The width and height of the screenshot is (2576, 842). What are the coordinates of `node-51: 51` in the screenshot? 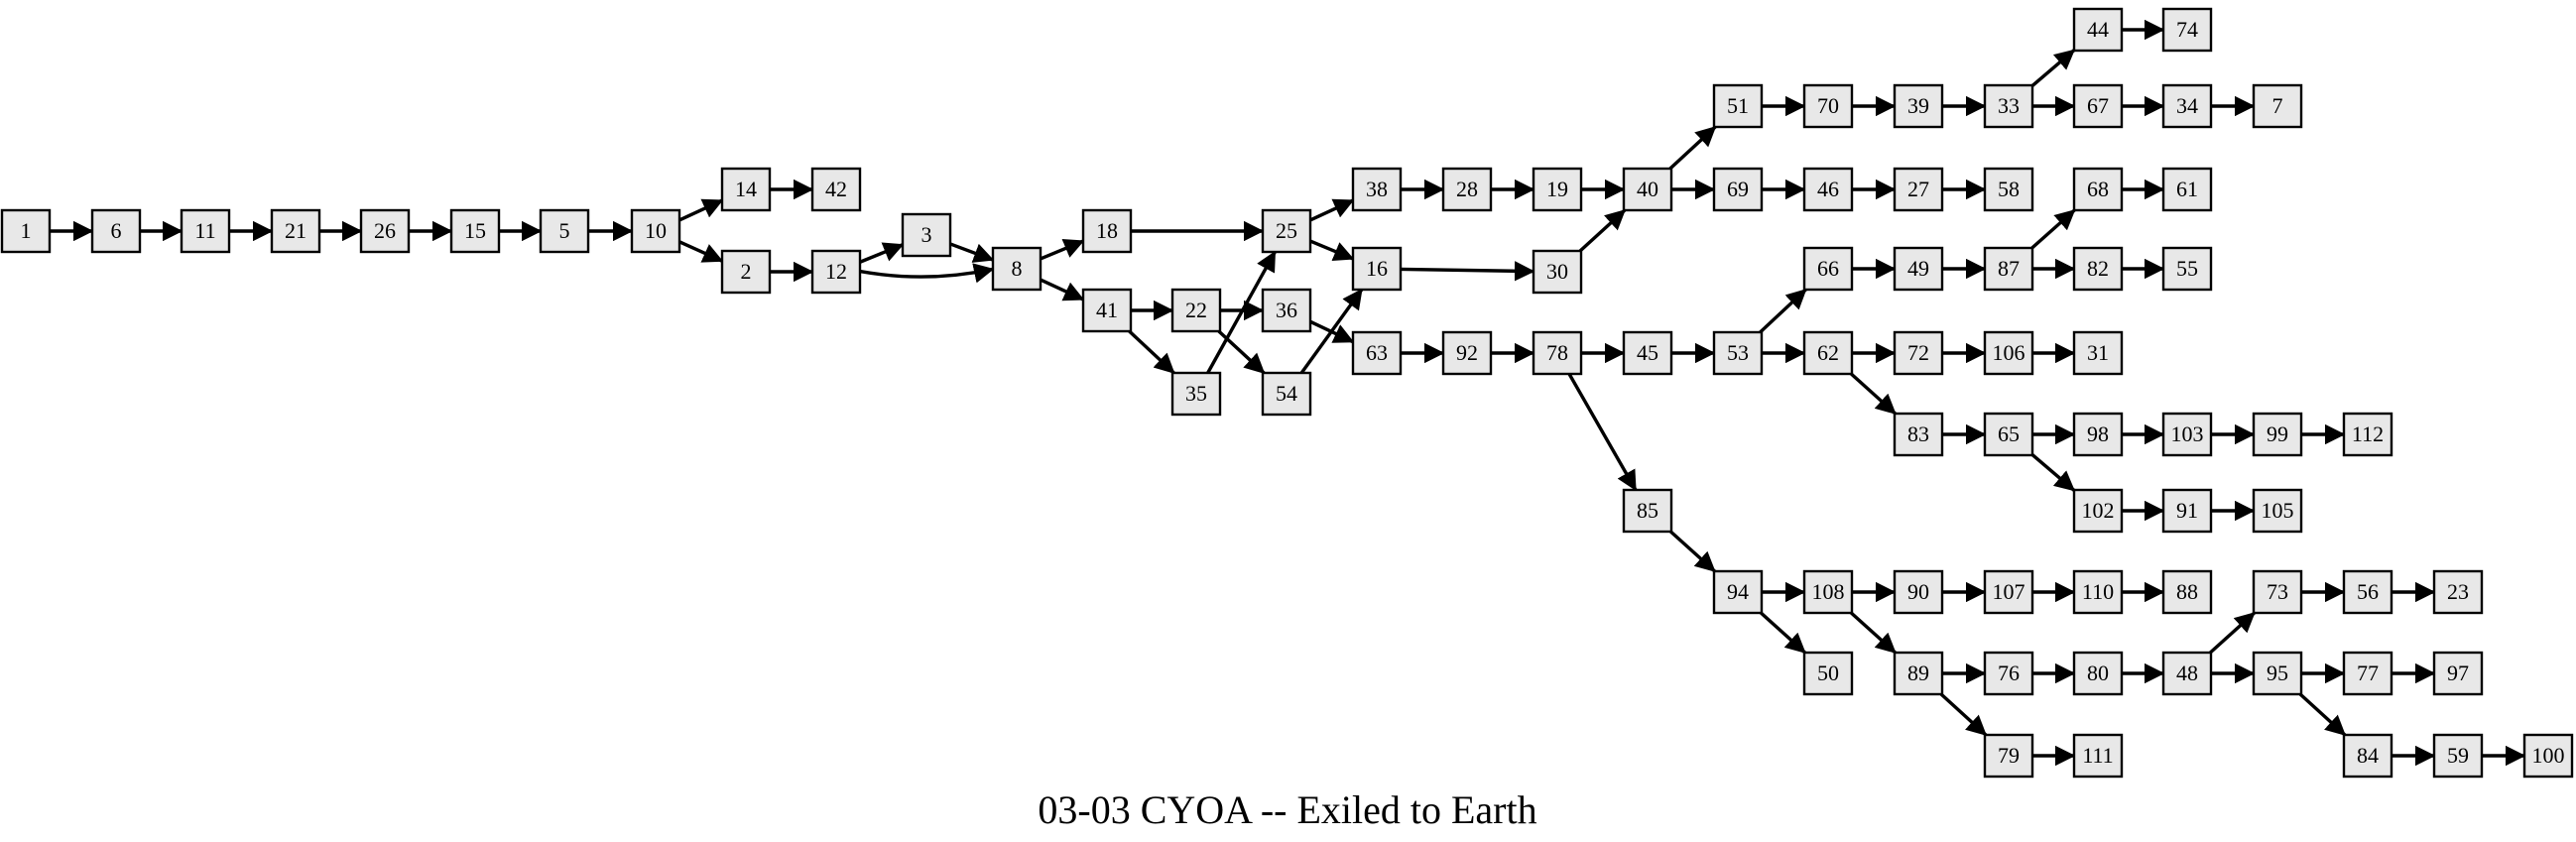 It's located at (1738, 106).